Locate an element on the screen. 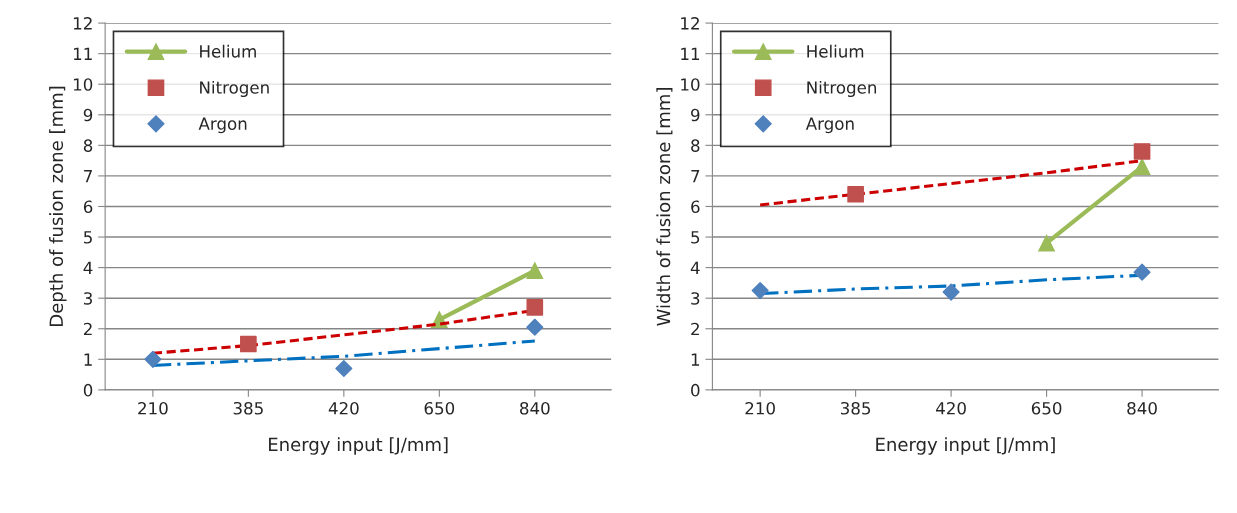 The width and height of the screenshot is (1237, 513). y-axis-title: Width of fusion zone [mm] is located at coordinates (664, 207).